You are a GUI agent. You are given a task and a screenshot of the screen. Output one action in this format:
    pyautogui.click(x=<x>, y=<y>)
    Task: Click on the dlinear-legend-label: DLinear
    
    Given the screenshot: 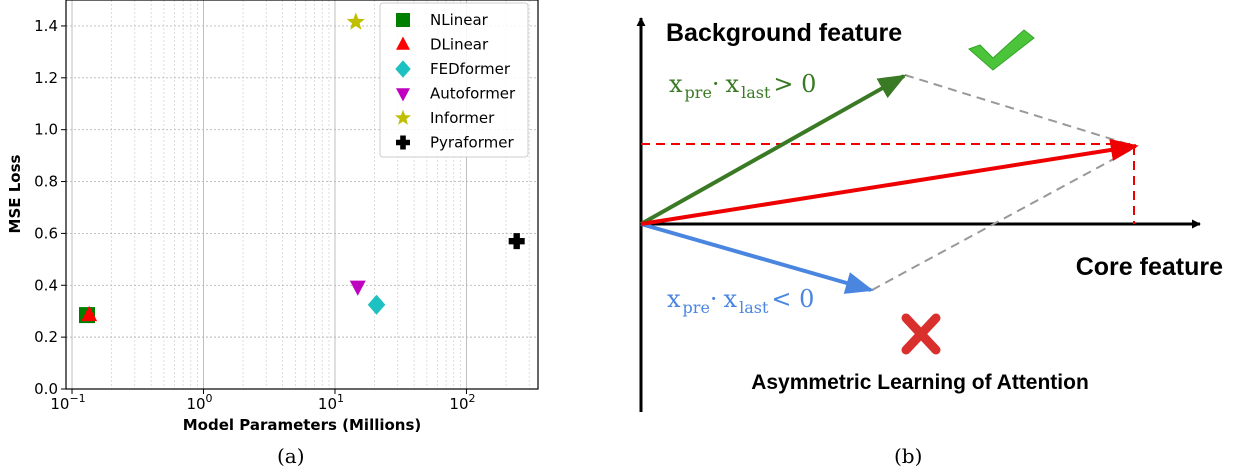 What is the action you would take?
    pyautogui.click(x=459, y=45)
    